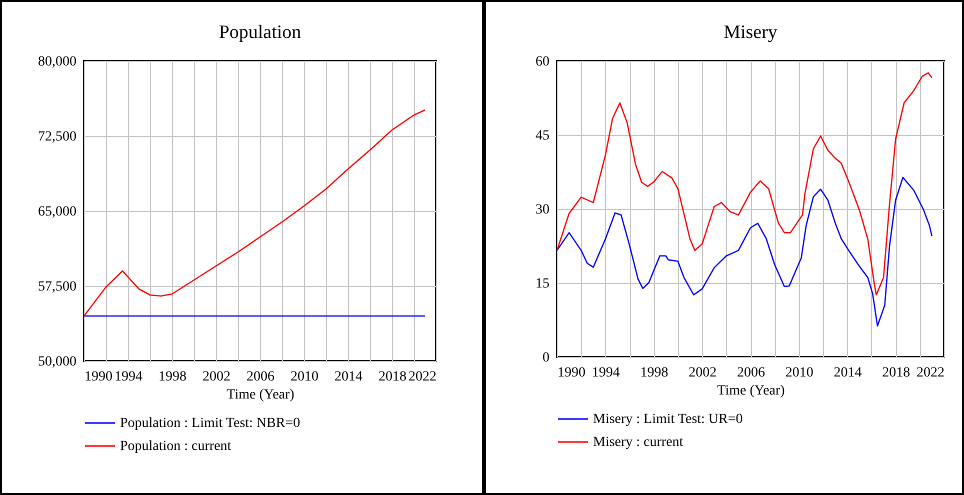 The height and width of the screenshot is (495, 964). What do you see at coordinates (176, 446) in the screenshot?
I see `legend-label: Population : current` at bounding box center [176, 446].